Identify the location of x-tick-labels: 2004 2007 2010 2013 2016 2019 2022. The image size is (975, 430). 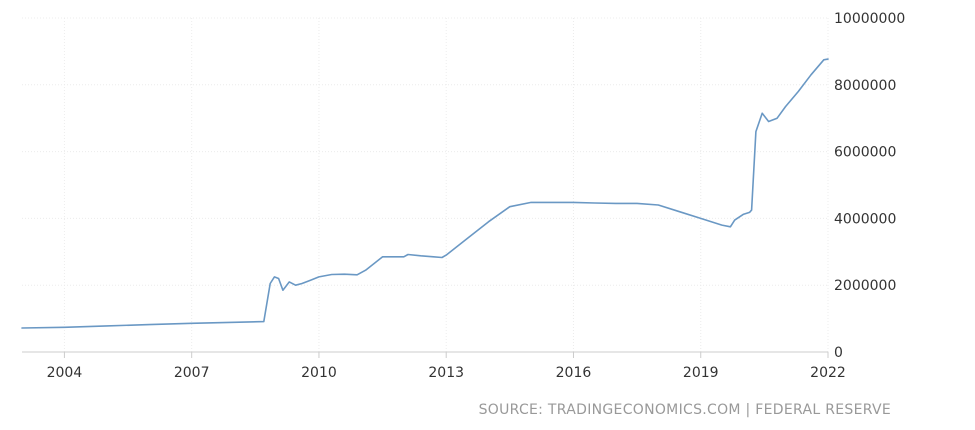
(446, 373).